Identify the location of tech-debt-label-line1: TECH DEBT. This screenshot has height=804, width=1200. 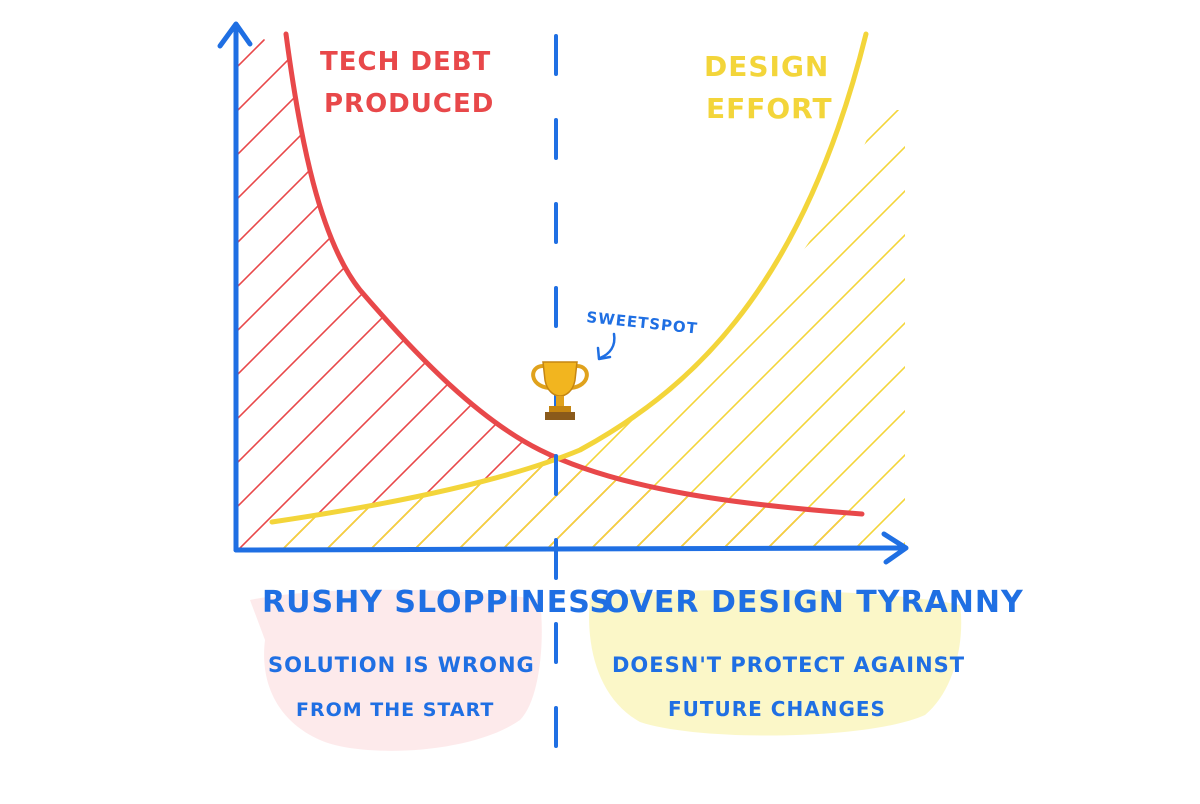
(405, 62).